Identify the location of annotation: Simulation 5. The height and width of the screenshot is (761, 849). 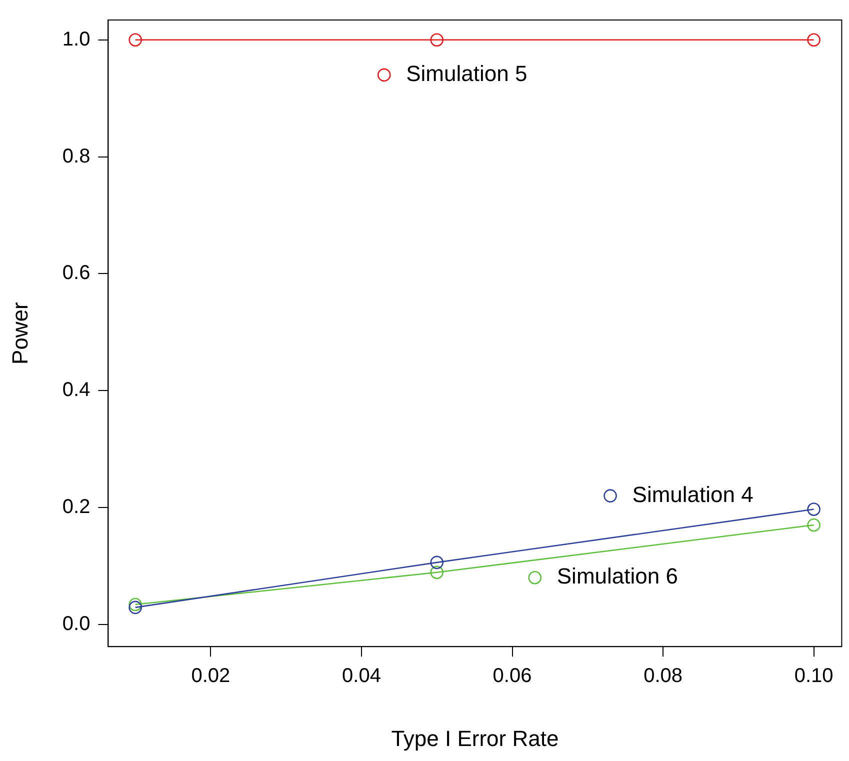
(467, 73).